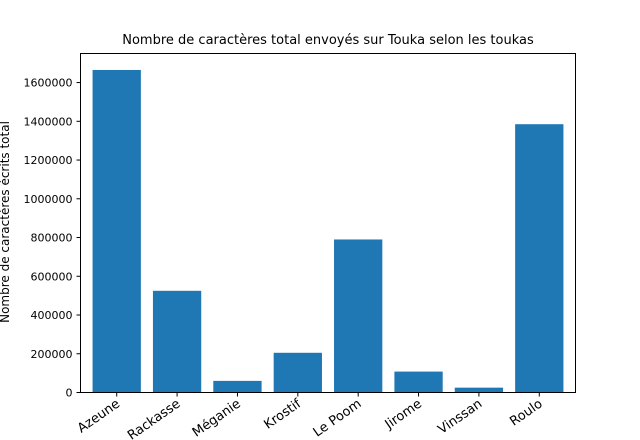  Describe the element at coordinates (52, 315) in the screenshot. I see `y-tick-label: 400000` at that location.